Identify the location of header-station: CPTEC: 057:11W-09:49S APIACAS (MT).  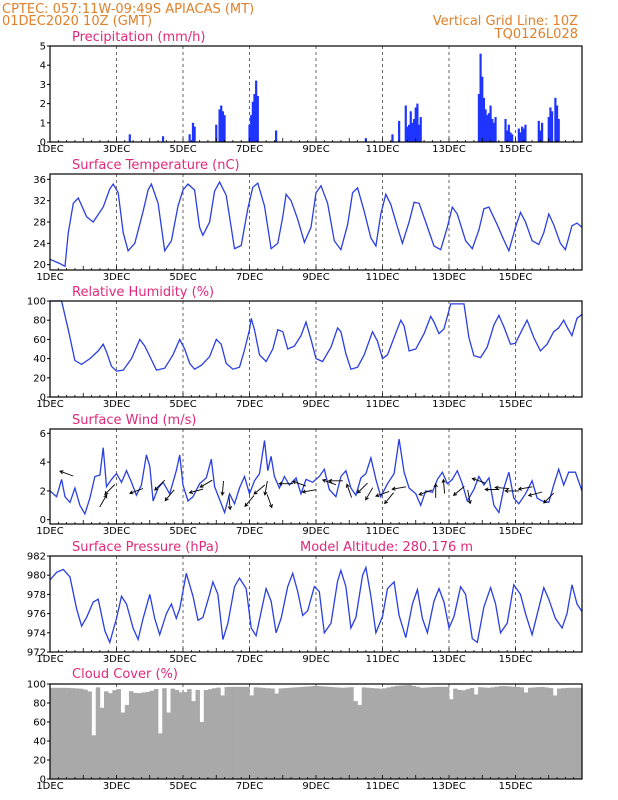
(128, 9).